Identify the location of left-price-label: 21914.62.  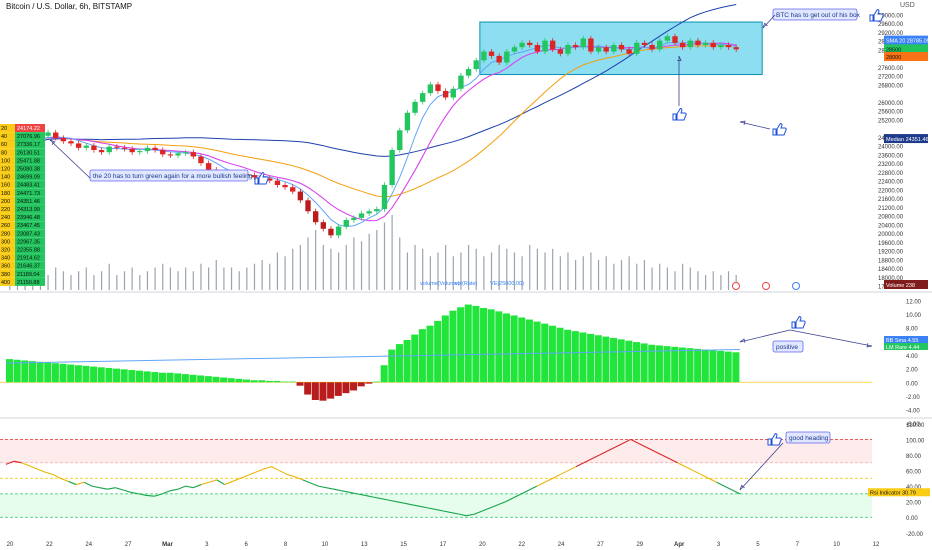
(28, 259).